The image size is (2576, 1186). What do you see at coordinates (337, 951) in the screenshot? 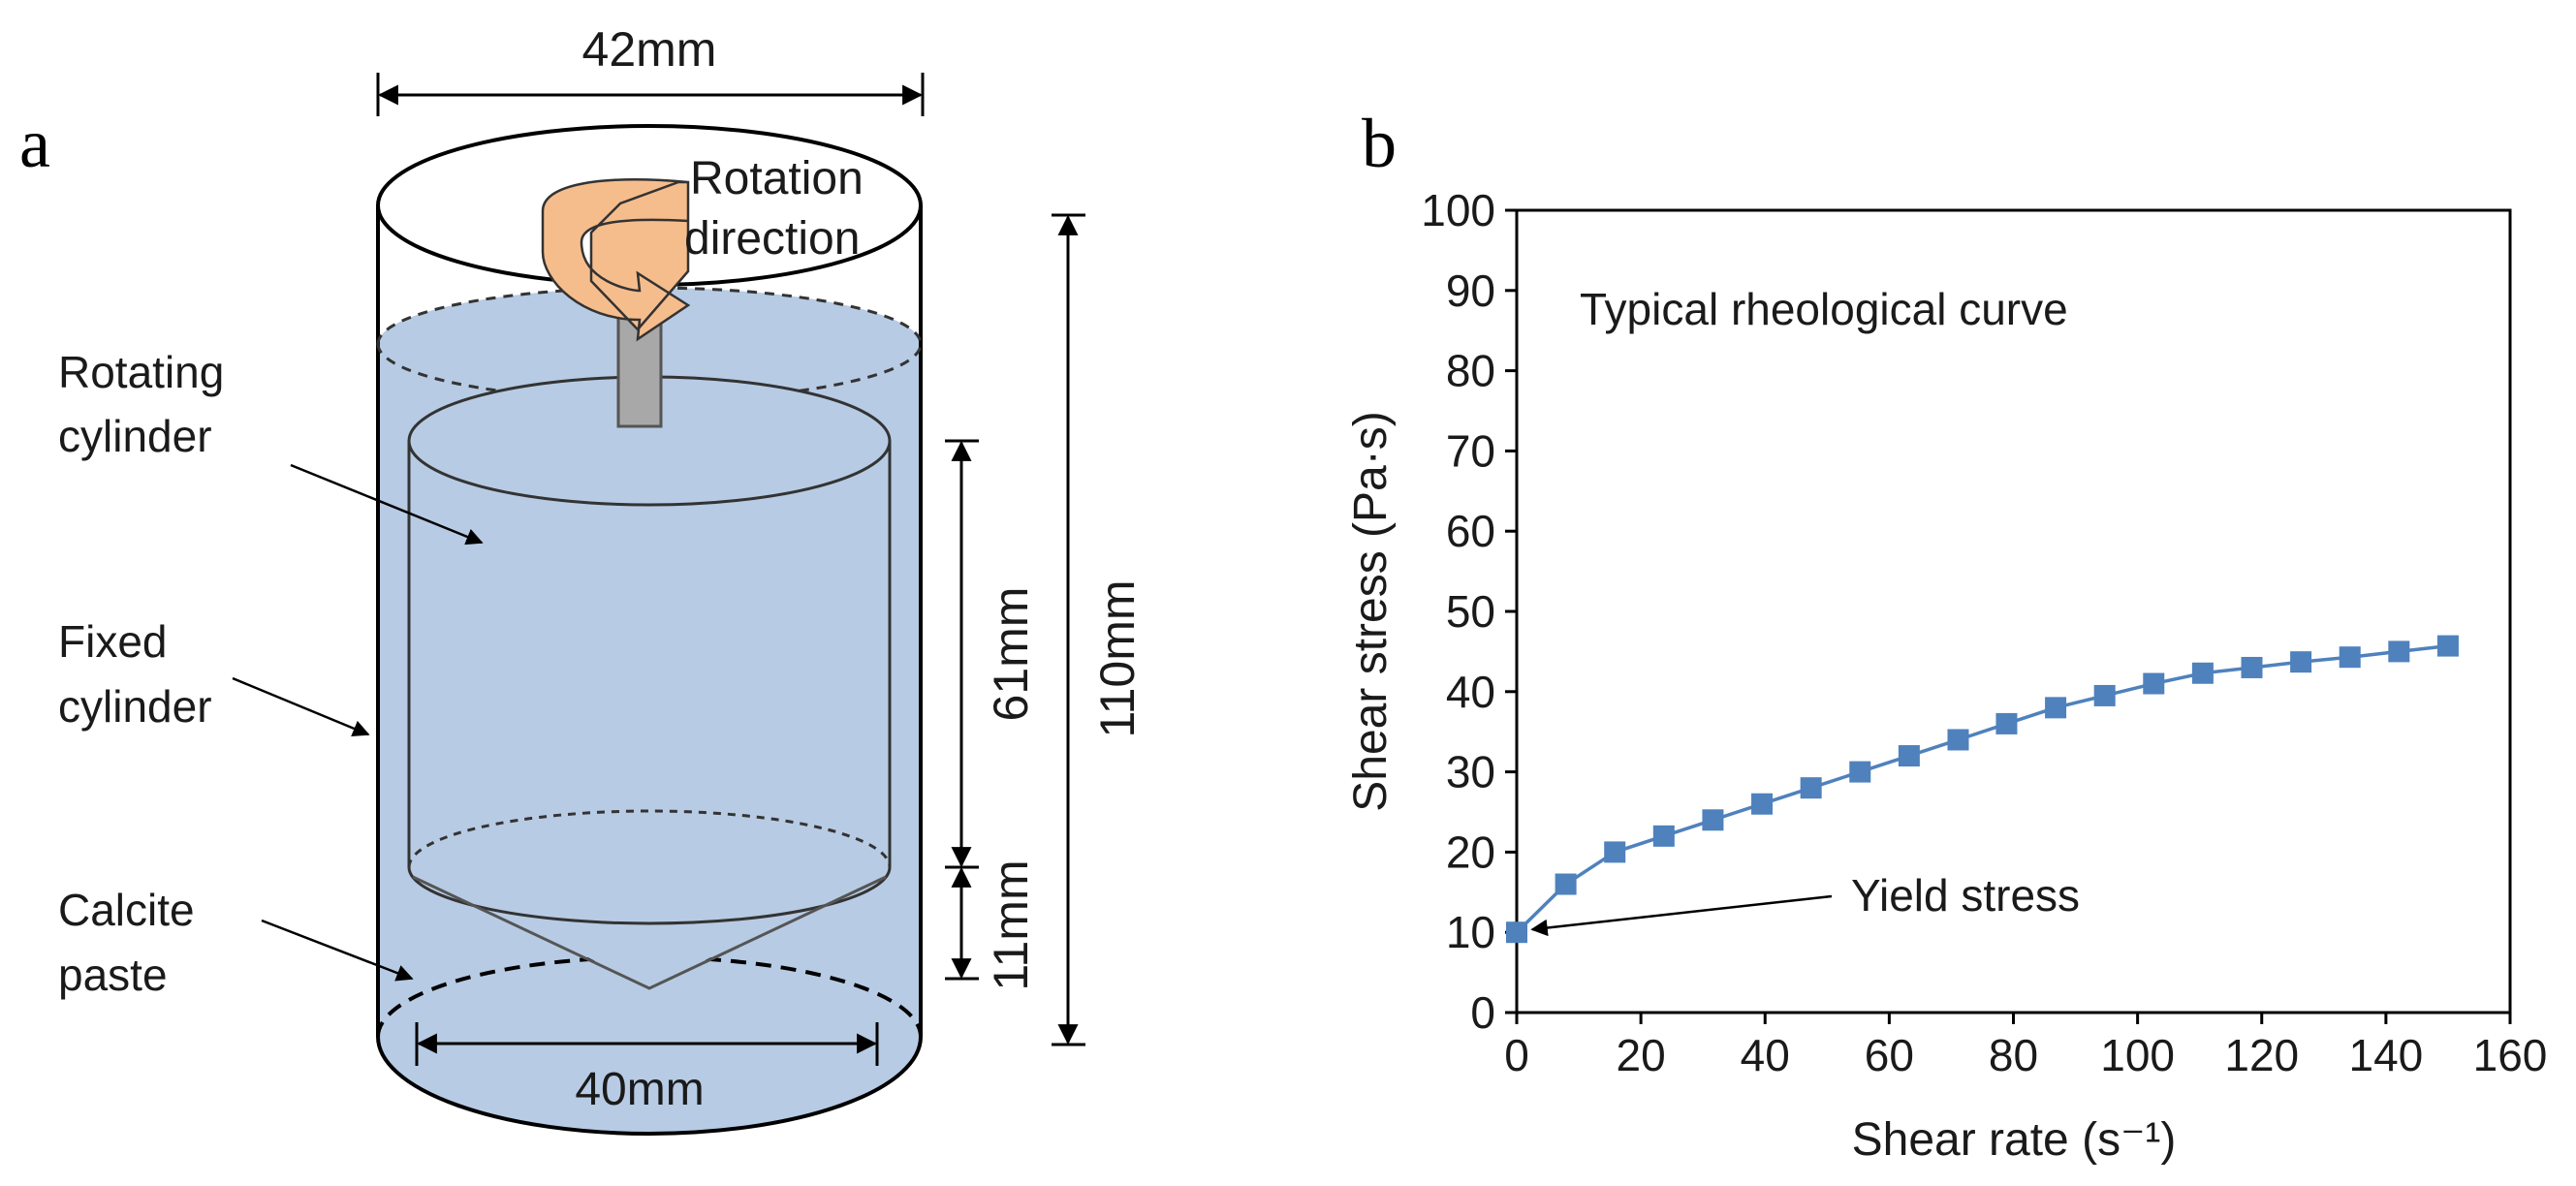
I see `pointer-paste` at bounding box center [337, 951].